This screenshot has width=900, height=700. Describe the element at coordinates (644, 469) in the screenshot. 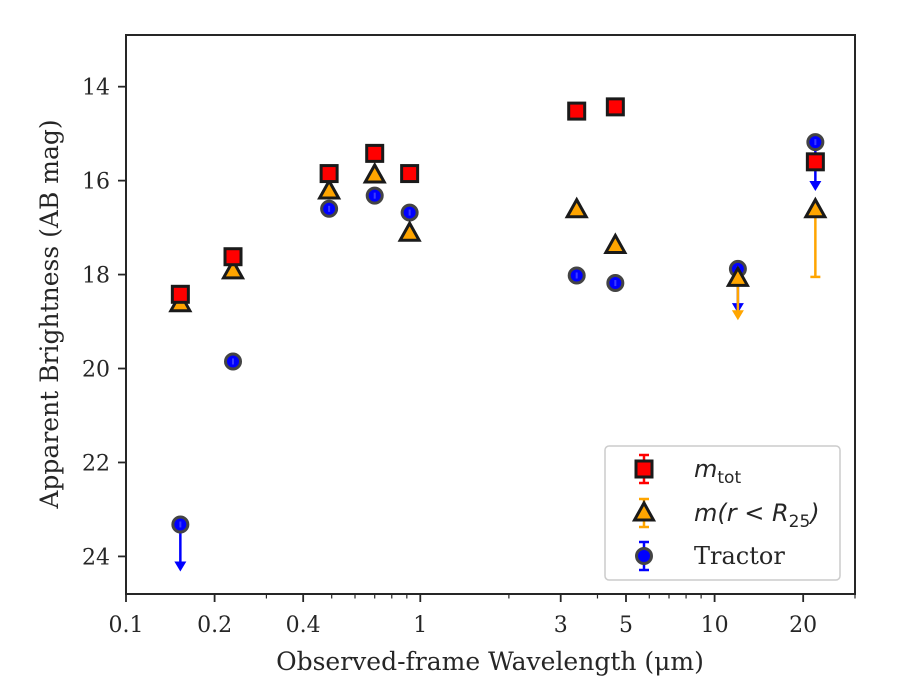

I see `legend-marker-square` at that location.